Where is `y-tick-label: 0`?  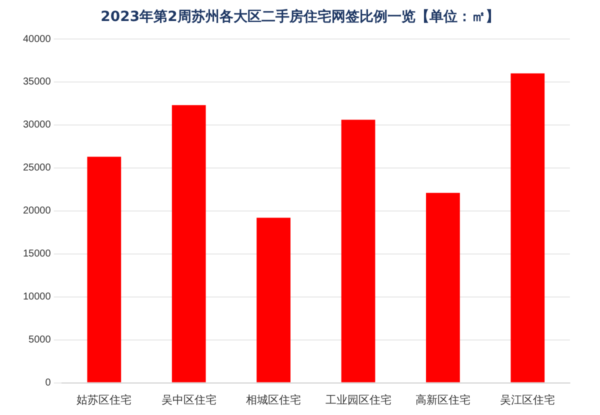
y-tick-label: 0 is located at coordinates (48, 383).